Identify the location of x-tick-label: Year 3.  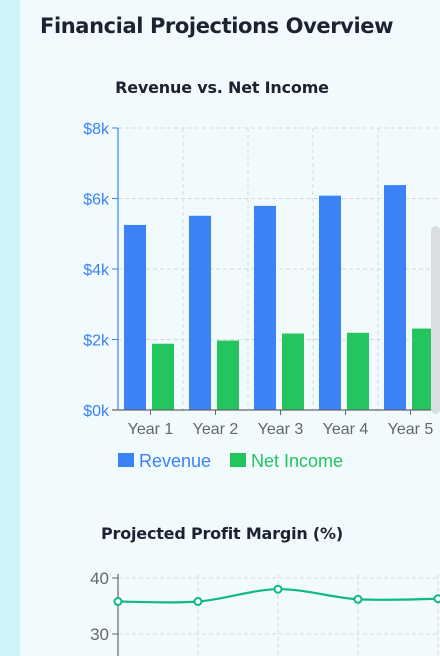
(281, 429).